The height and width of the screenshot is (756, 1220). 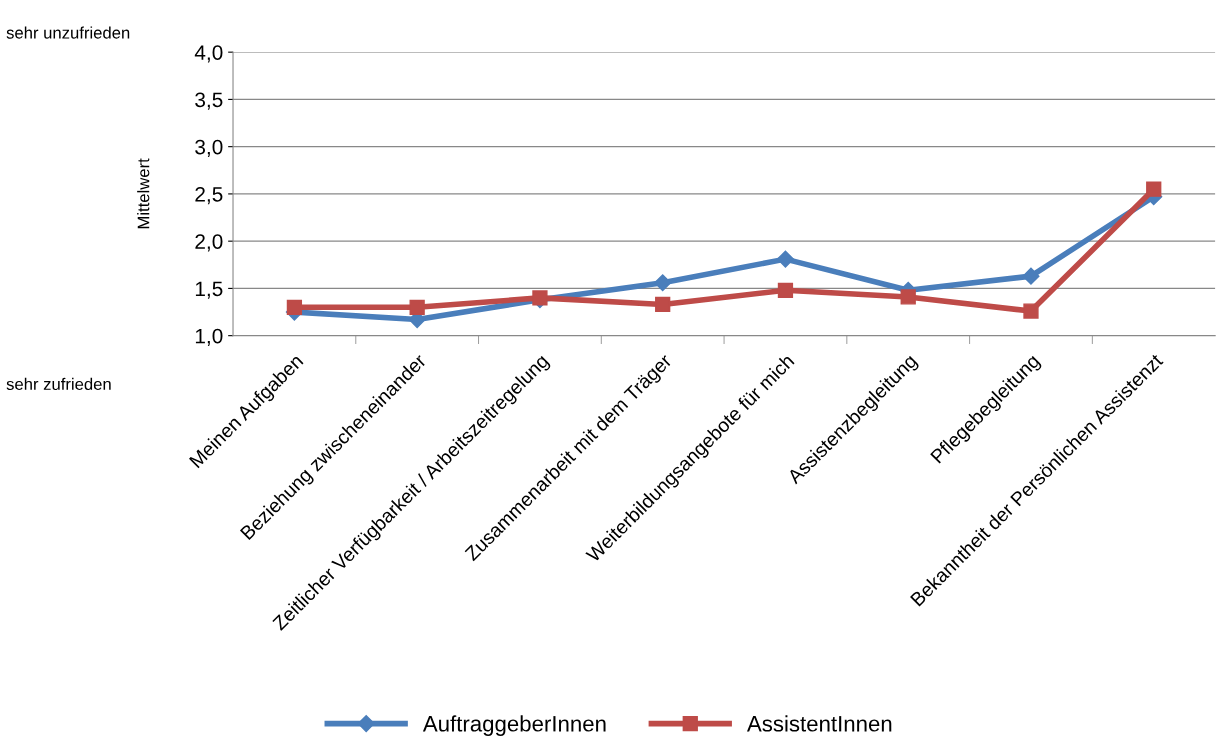 What do you see at coordinates (208, 54) in the screenshot?
I see `y-tick-label: 4,0` at bounding box center [208, 54].